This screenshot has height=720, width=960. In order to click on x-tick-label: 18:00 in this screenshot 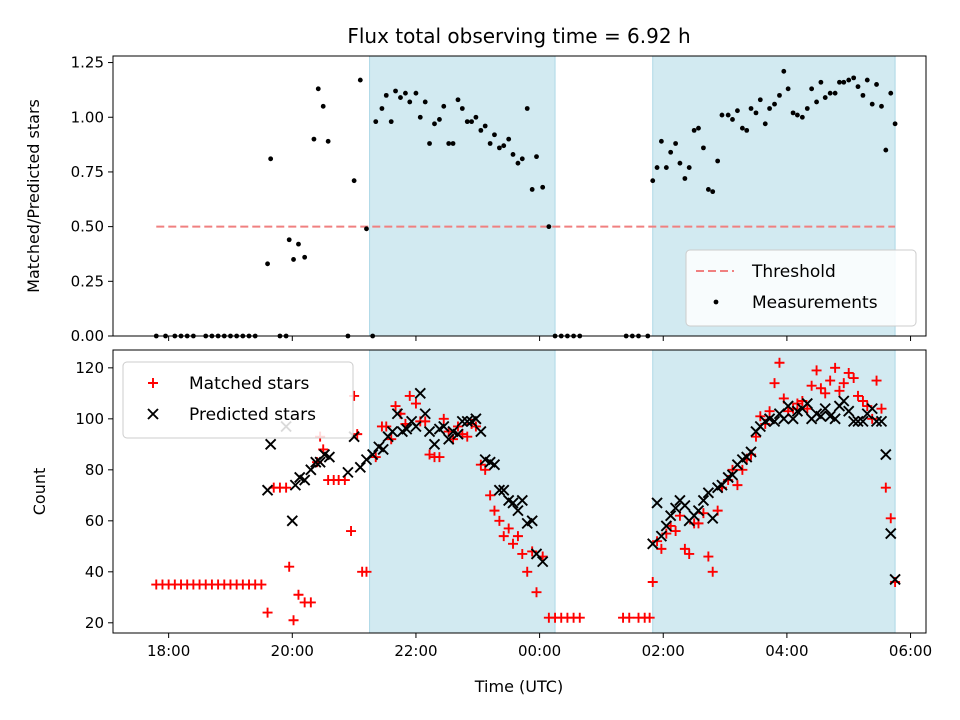, I will do `click(168, 651)`.